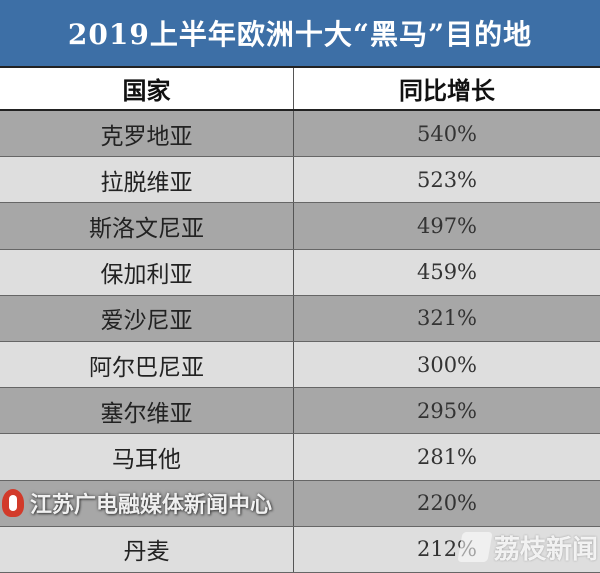 The image size is (600, 573). What do you see at coordinates (300, 411) in the screenshot?
I see `table-row: 塞尔维亚 295%` at bounding box center [300, 411].